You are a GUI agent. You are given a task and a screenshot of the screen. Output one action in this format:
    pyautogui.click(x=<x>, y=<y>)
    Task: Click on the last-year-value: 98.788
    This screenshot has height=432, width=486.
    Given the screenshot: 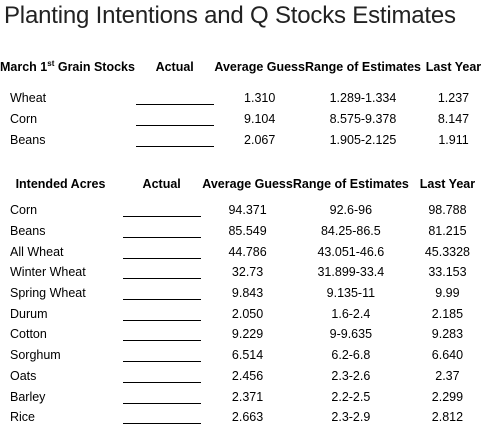 What is the action you would take?
    pyautogui.click(x=447, y=210)
    